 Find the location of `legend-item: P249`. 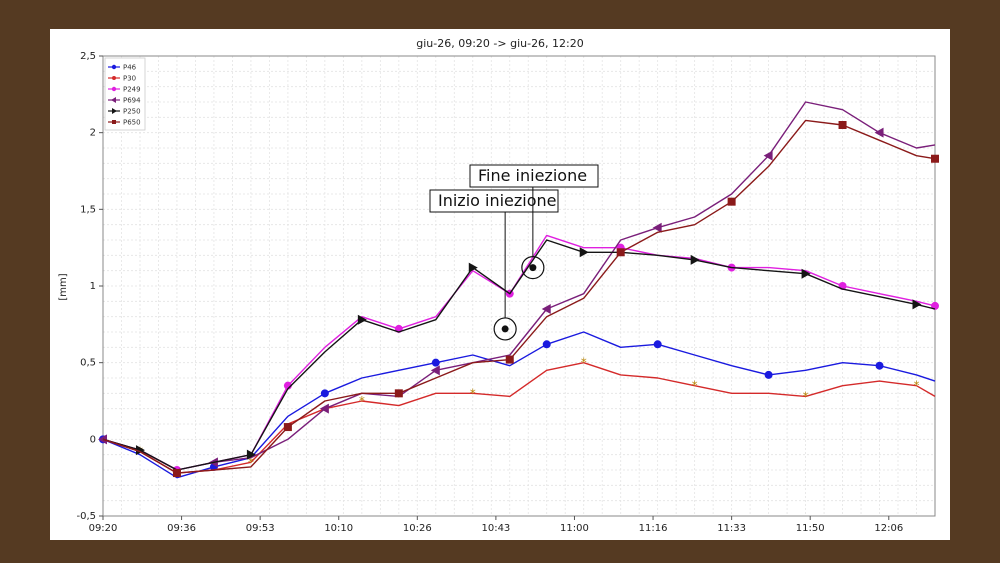

legend-item: P249 is located at coordinates (124, 90).